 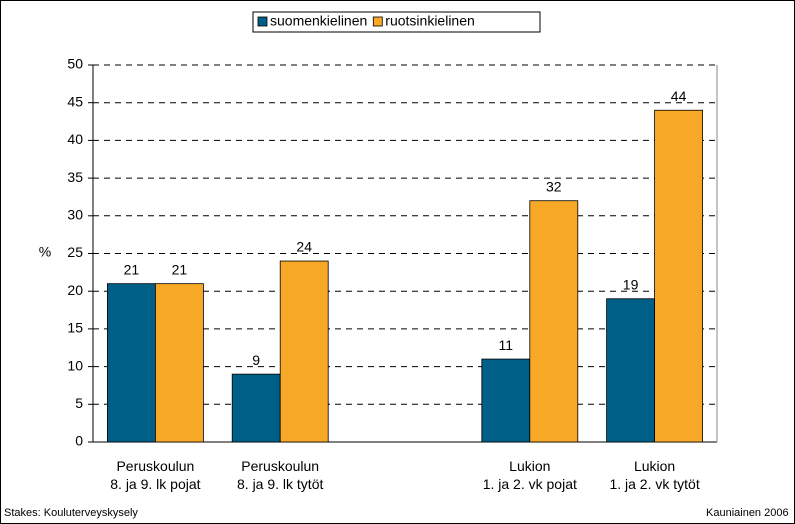 What do you see at coordinates (71, 513) in the screenshot?
I see `source: Stakes: Kouluterveyskysely` at bounding box center [71, 513].